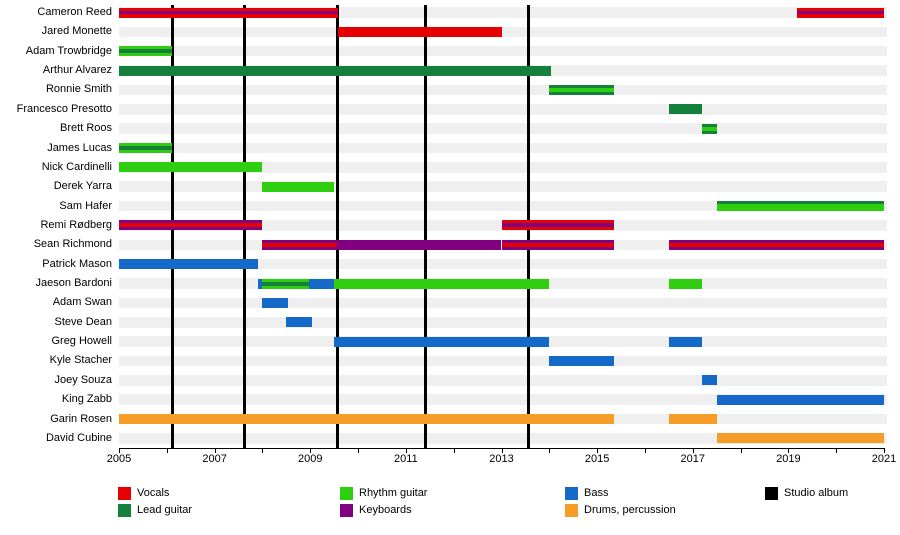 The height and width of the screenshot is (535, 900). I want to click on x-axis-year-label: 2009, so click(310, 459).